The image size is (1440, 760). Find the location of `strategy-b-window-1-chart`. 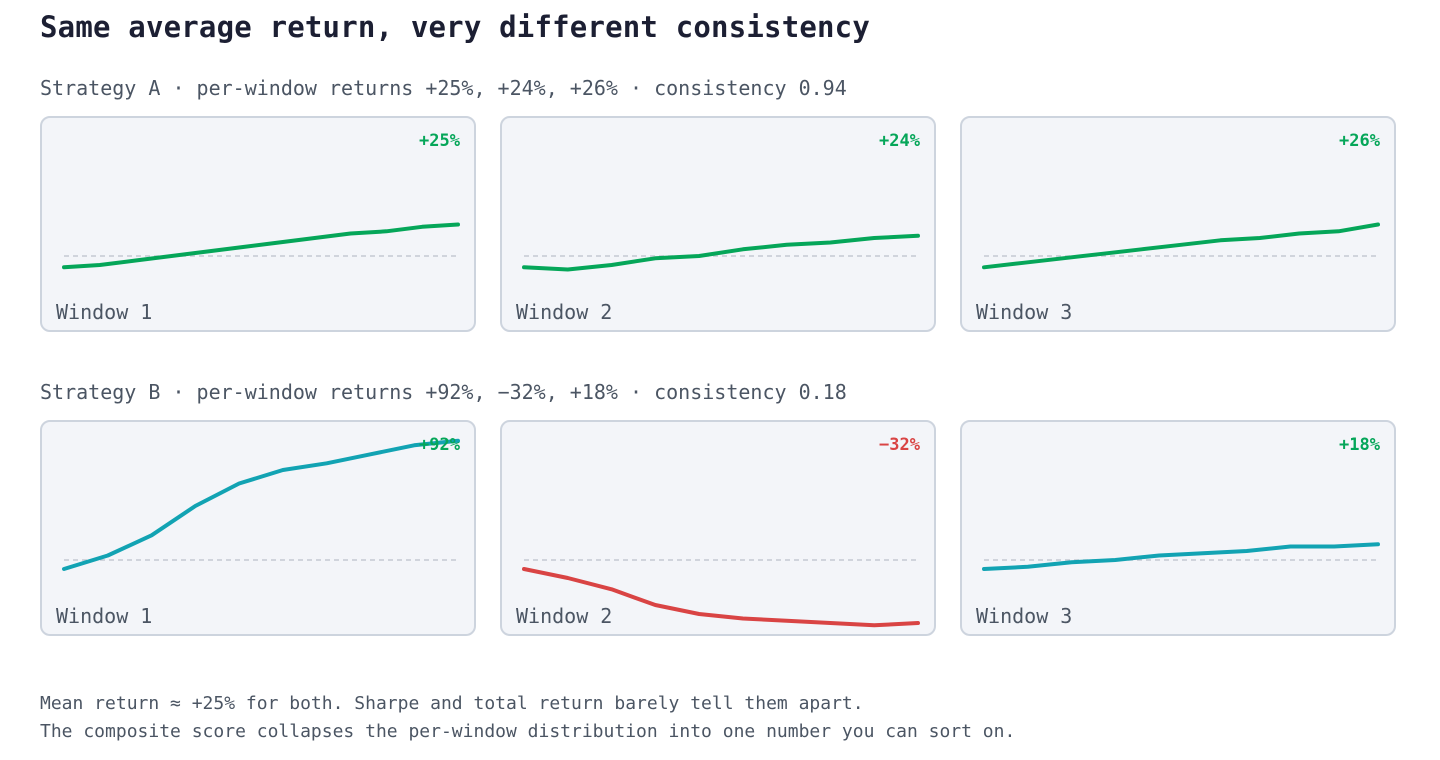

strategy-b-window-1-chart is located at coordinates (261, 504).